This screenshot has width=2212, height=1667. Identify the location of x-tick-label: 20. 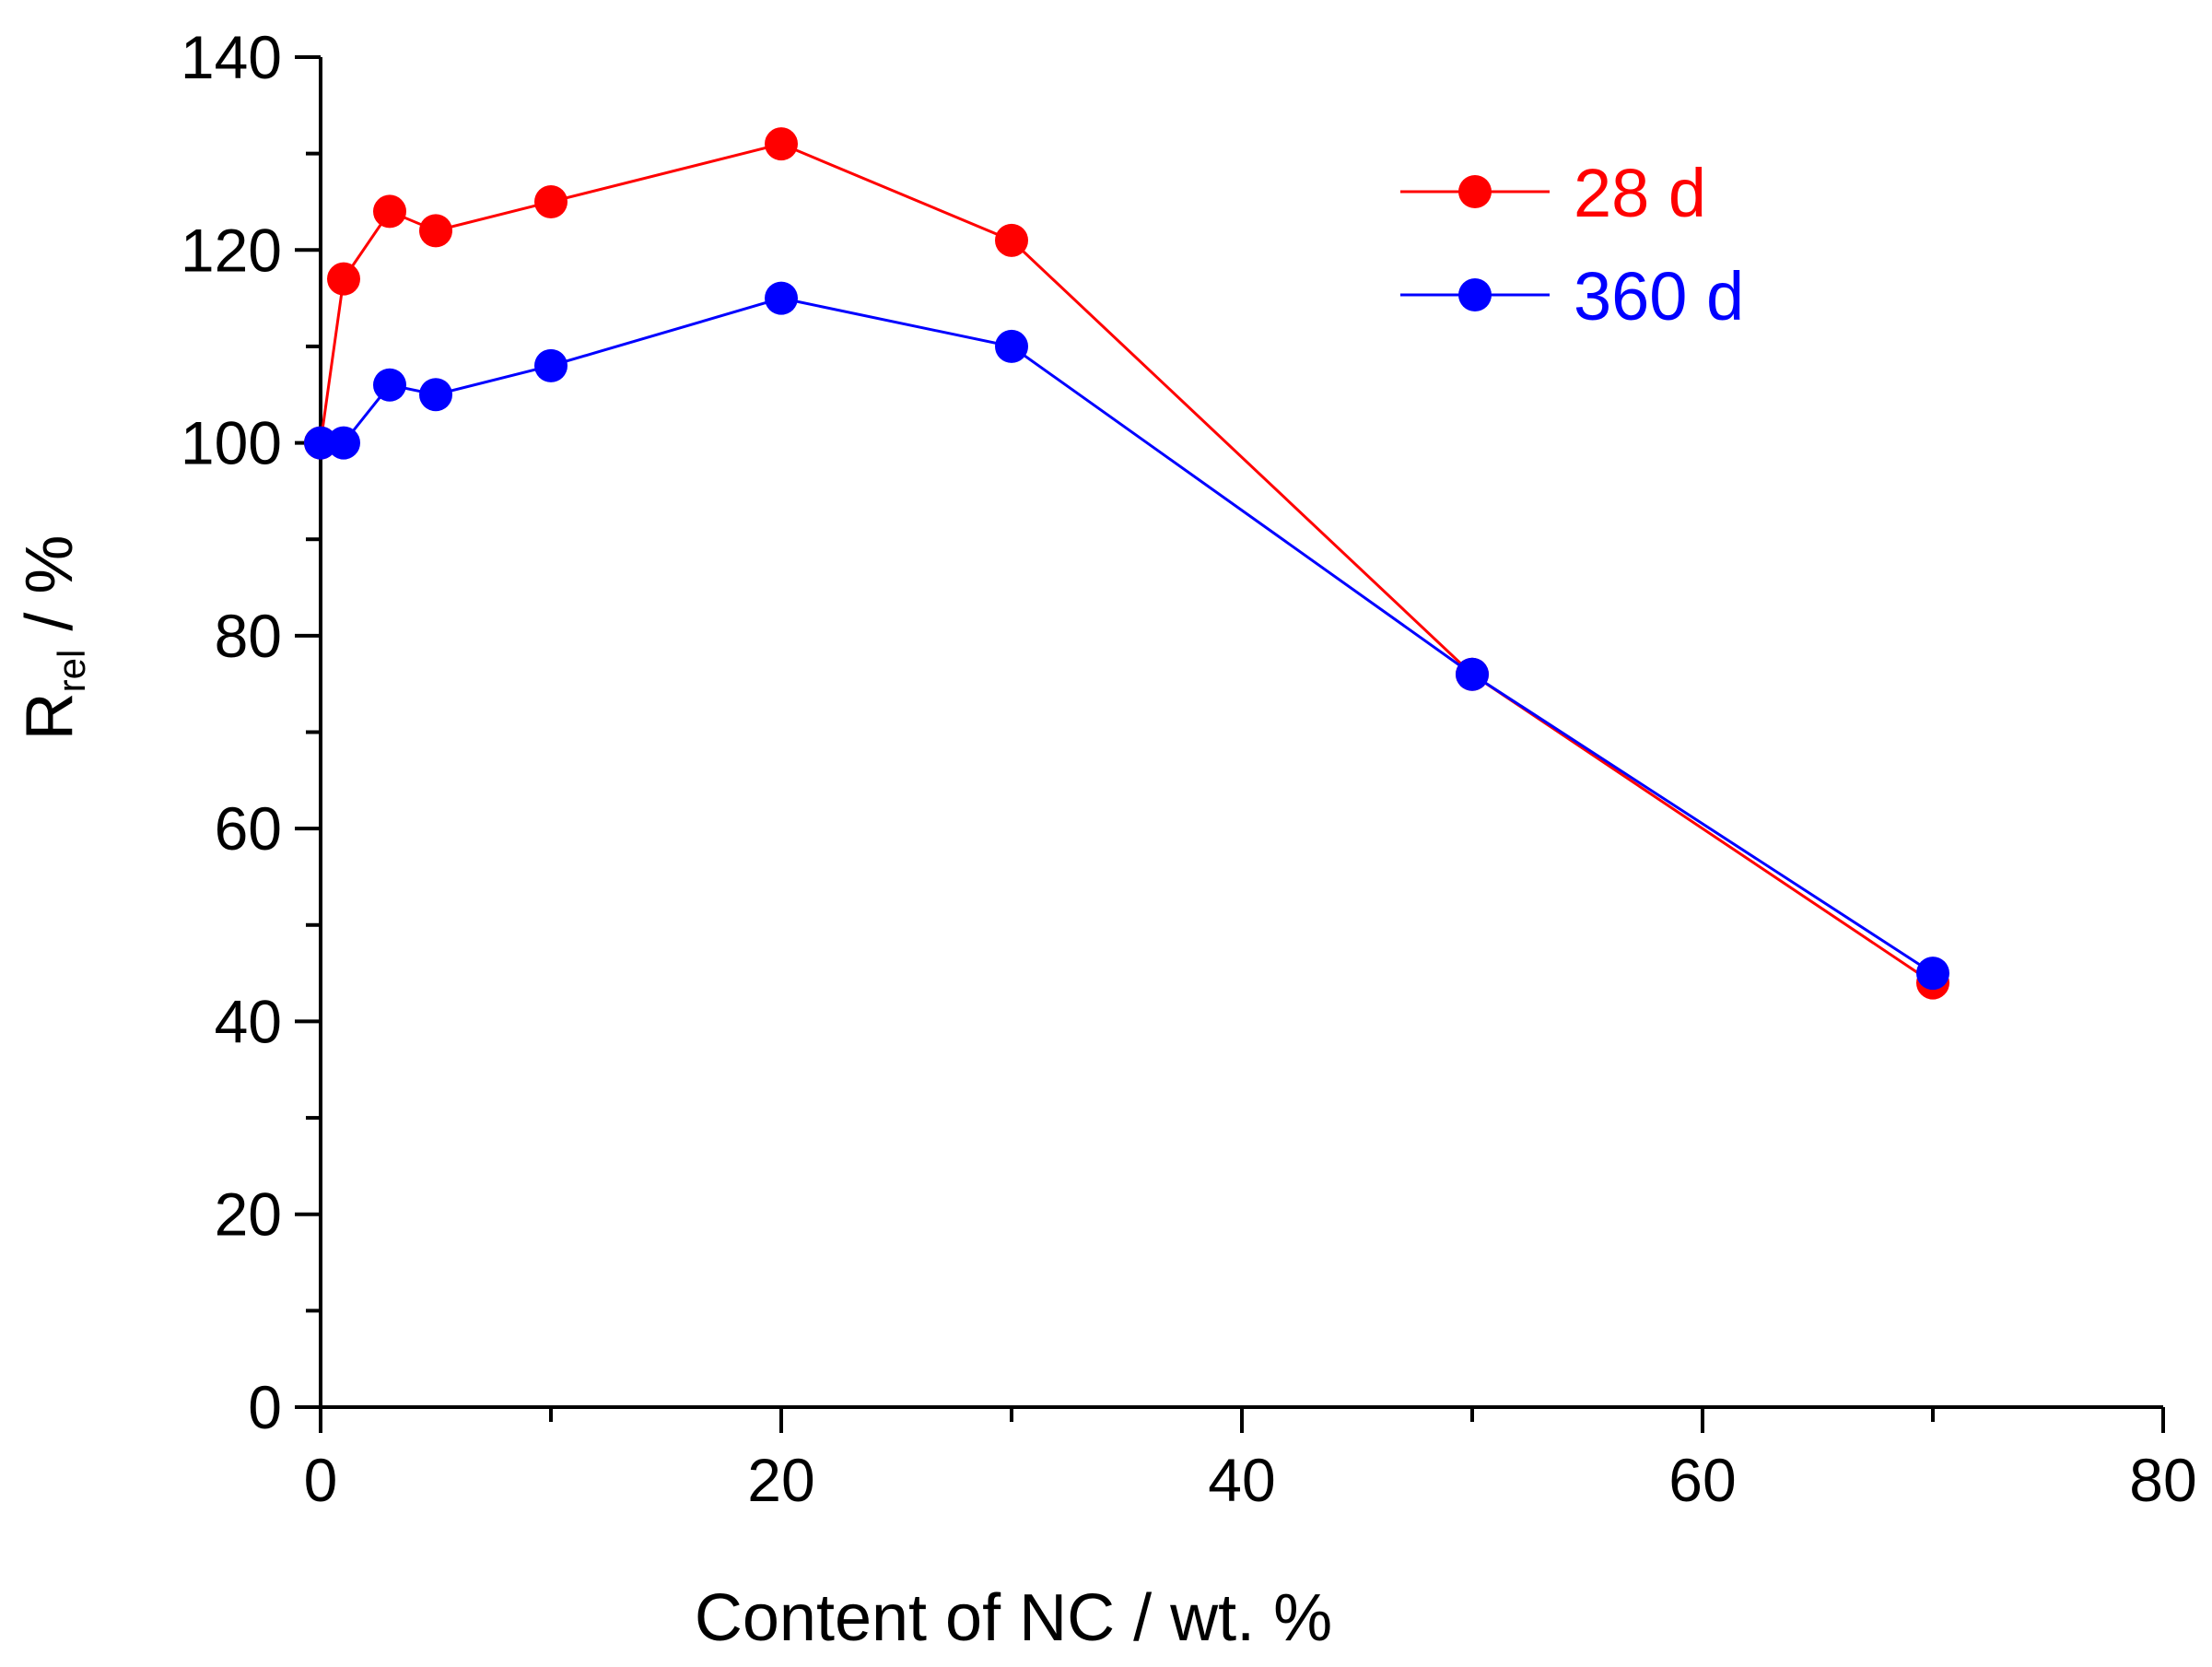
(780, 1480).